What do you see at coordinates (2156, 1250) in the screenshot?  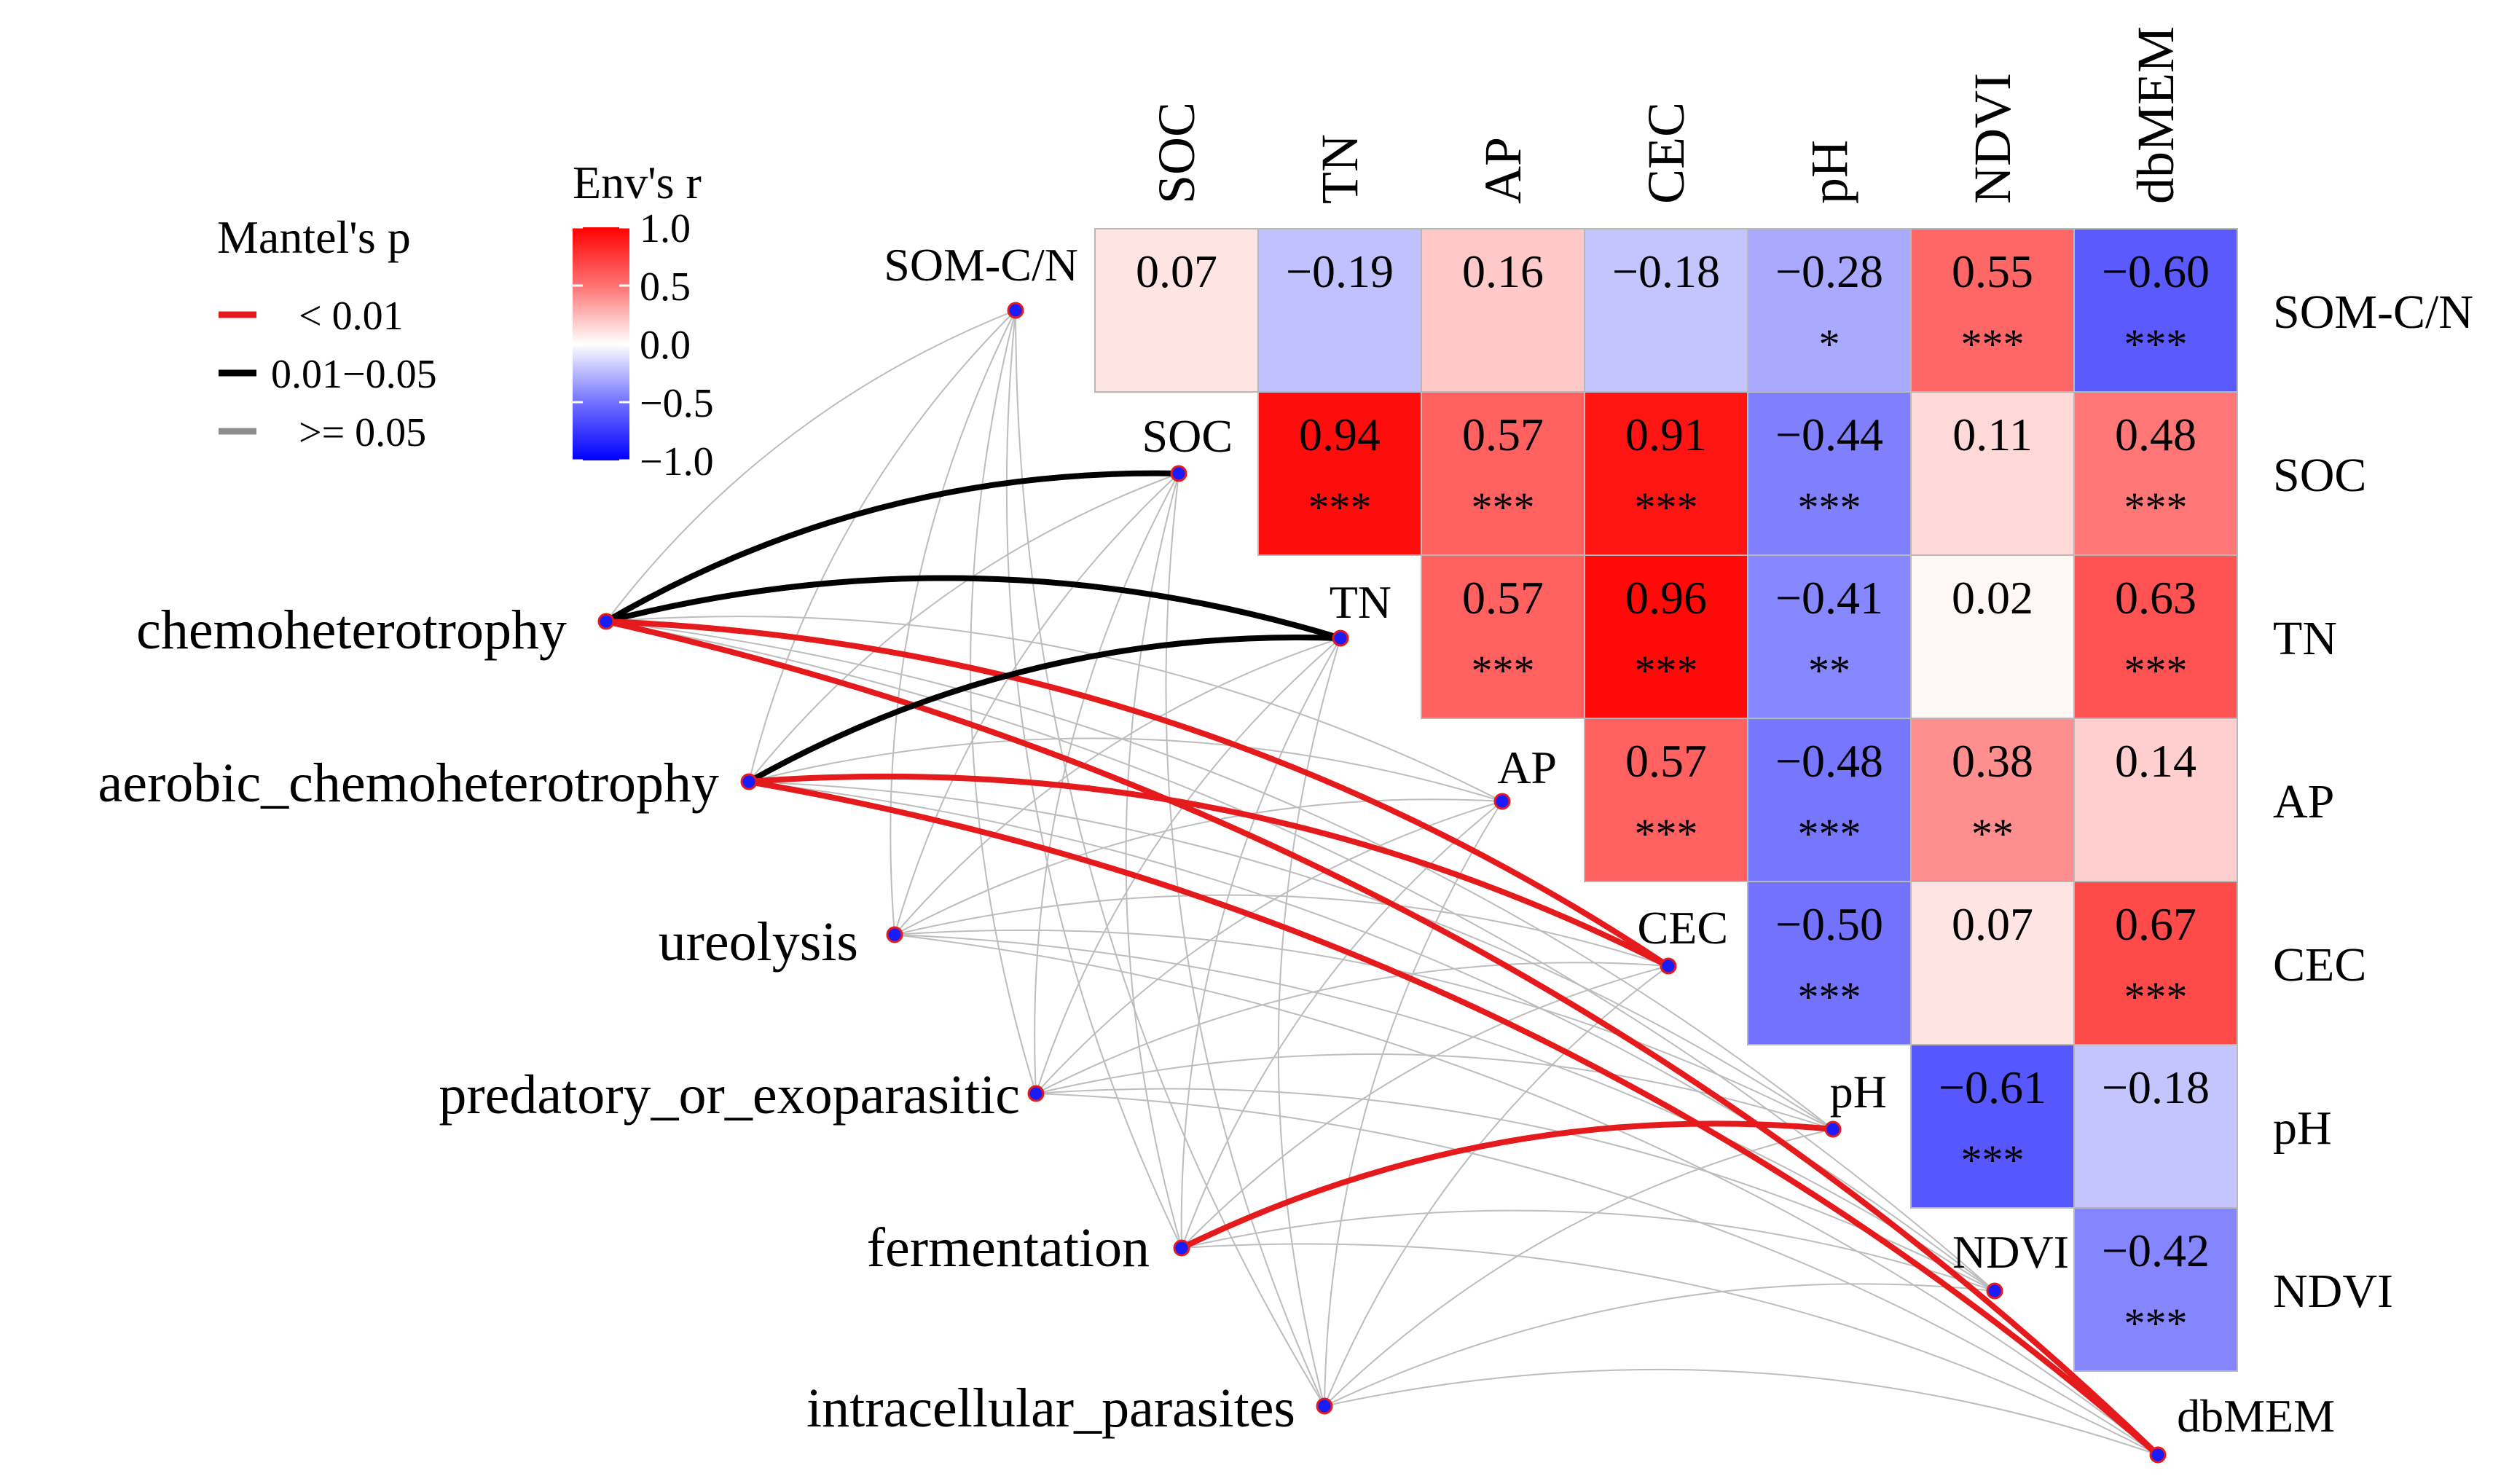 I see `cell-value: −0.42` at bounding box center [2156, 1250].